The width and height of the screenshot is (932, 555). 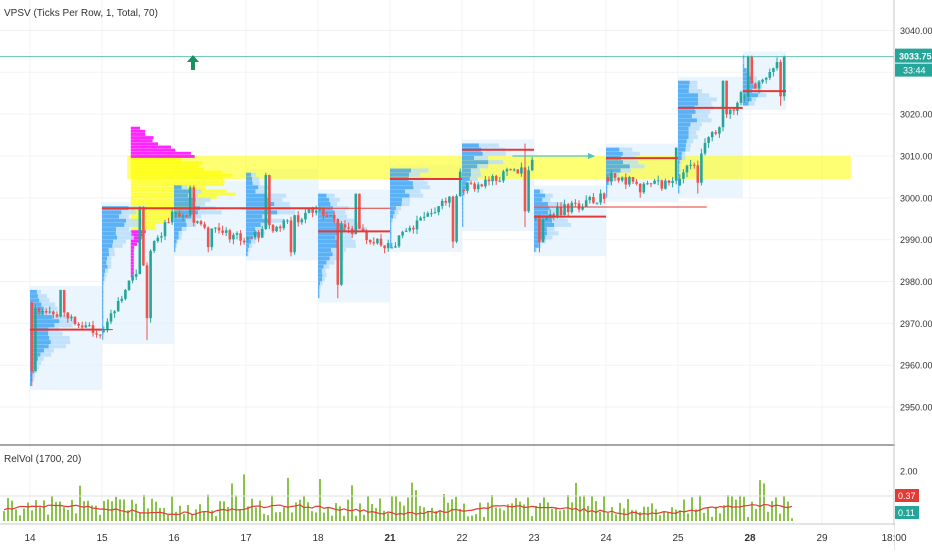 What do you see at coordinates (447, 537) in the screenshot?
I see `time-axis` at bounding box center [447, 537].